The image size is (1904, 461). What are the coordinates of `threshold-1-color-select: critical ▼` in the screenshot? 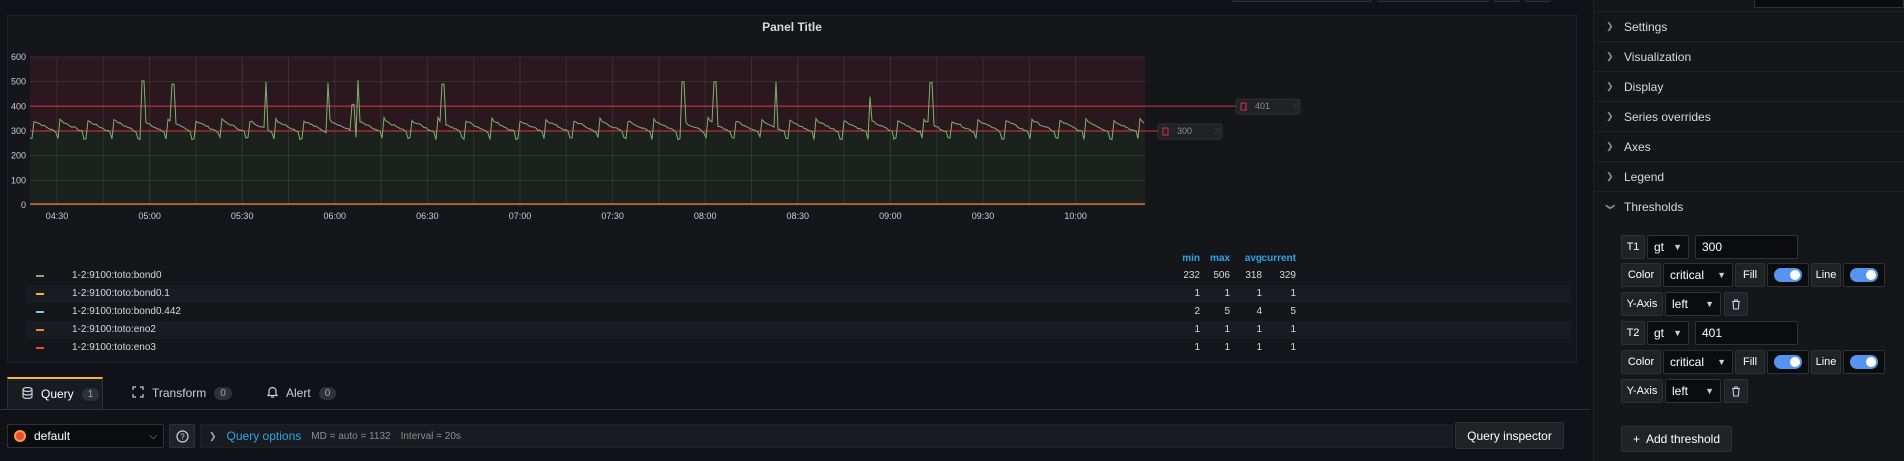 It's located at (1698, 275).